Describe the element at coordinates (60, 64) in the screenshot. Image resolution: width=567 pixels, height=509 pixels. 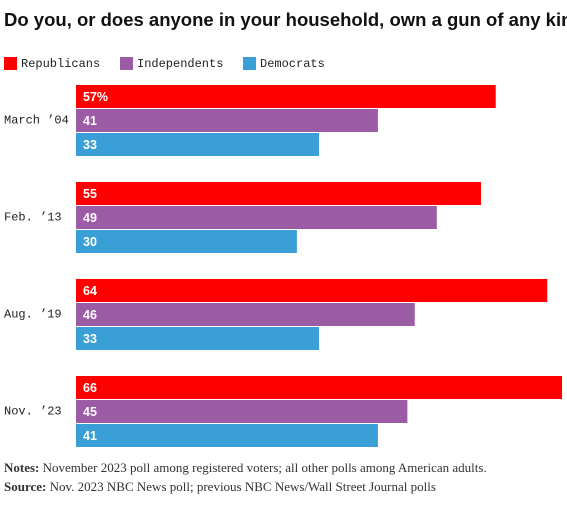
I see `legend-label: Republicans` at that location.